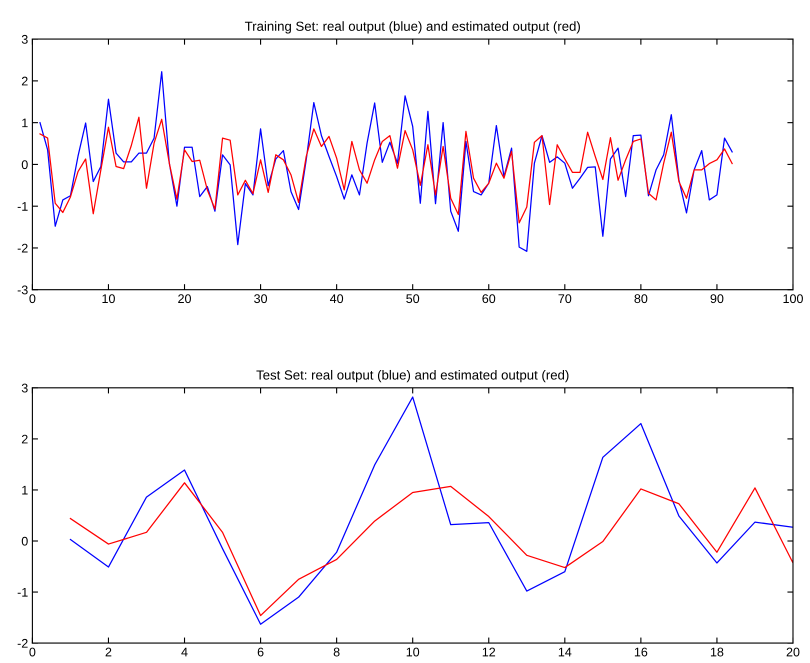 This screenshot has width=810, height=663. Describe the element at coordinates (489, 299) in the screenshot. I see `x-tick-label: 60` at that location.